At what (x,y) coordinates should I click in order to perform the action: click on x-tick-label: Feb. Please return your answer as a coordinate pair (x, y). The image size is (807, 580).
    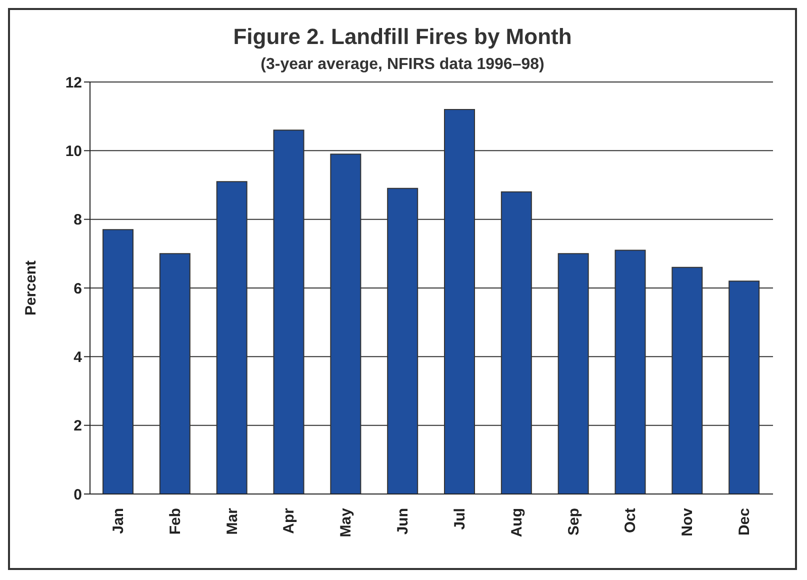
    Looking at the image, I should click on (175, 521).